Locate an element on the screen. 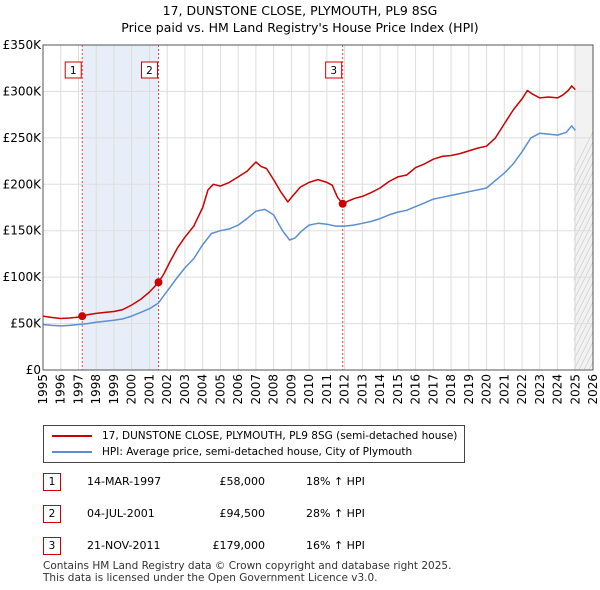  chart-title-line1: 17, DUNSTONE CLOSE, PLYMOUTH, PL9 8SG is located at coordinates (300, 10).